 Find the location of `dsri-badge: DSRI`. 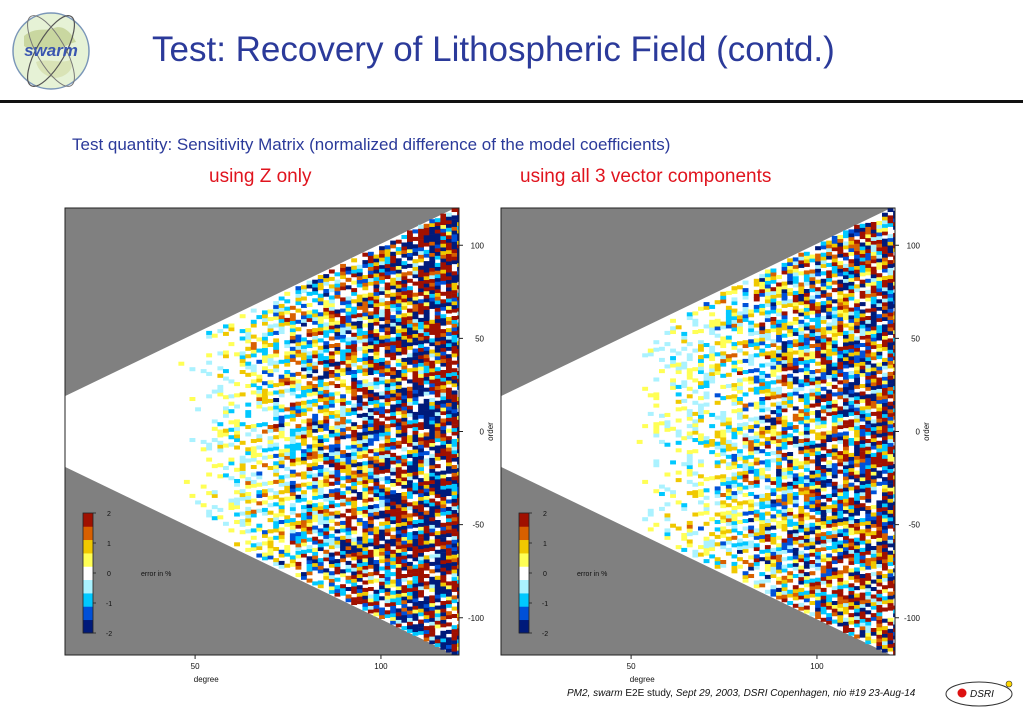

dsri-badge: DSRI is located at coordinates (982, 694).